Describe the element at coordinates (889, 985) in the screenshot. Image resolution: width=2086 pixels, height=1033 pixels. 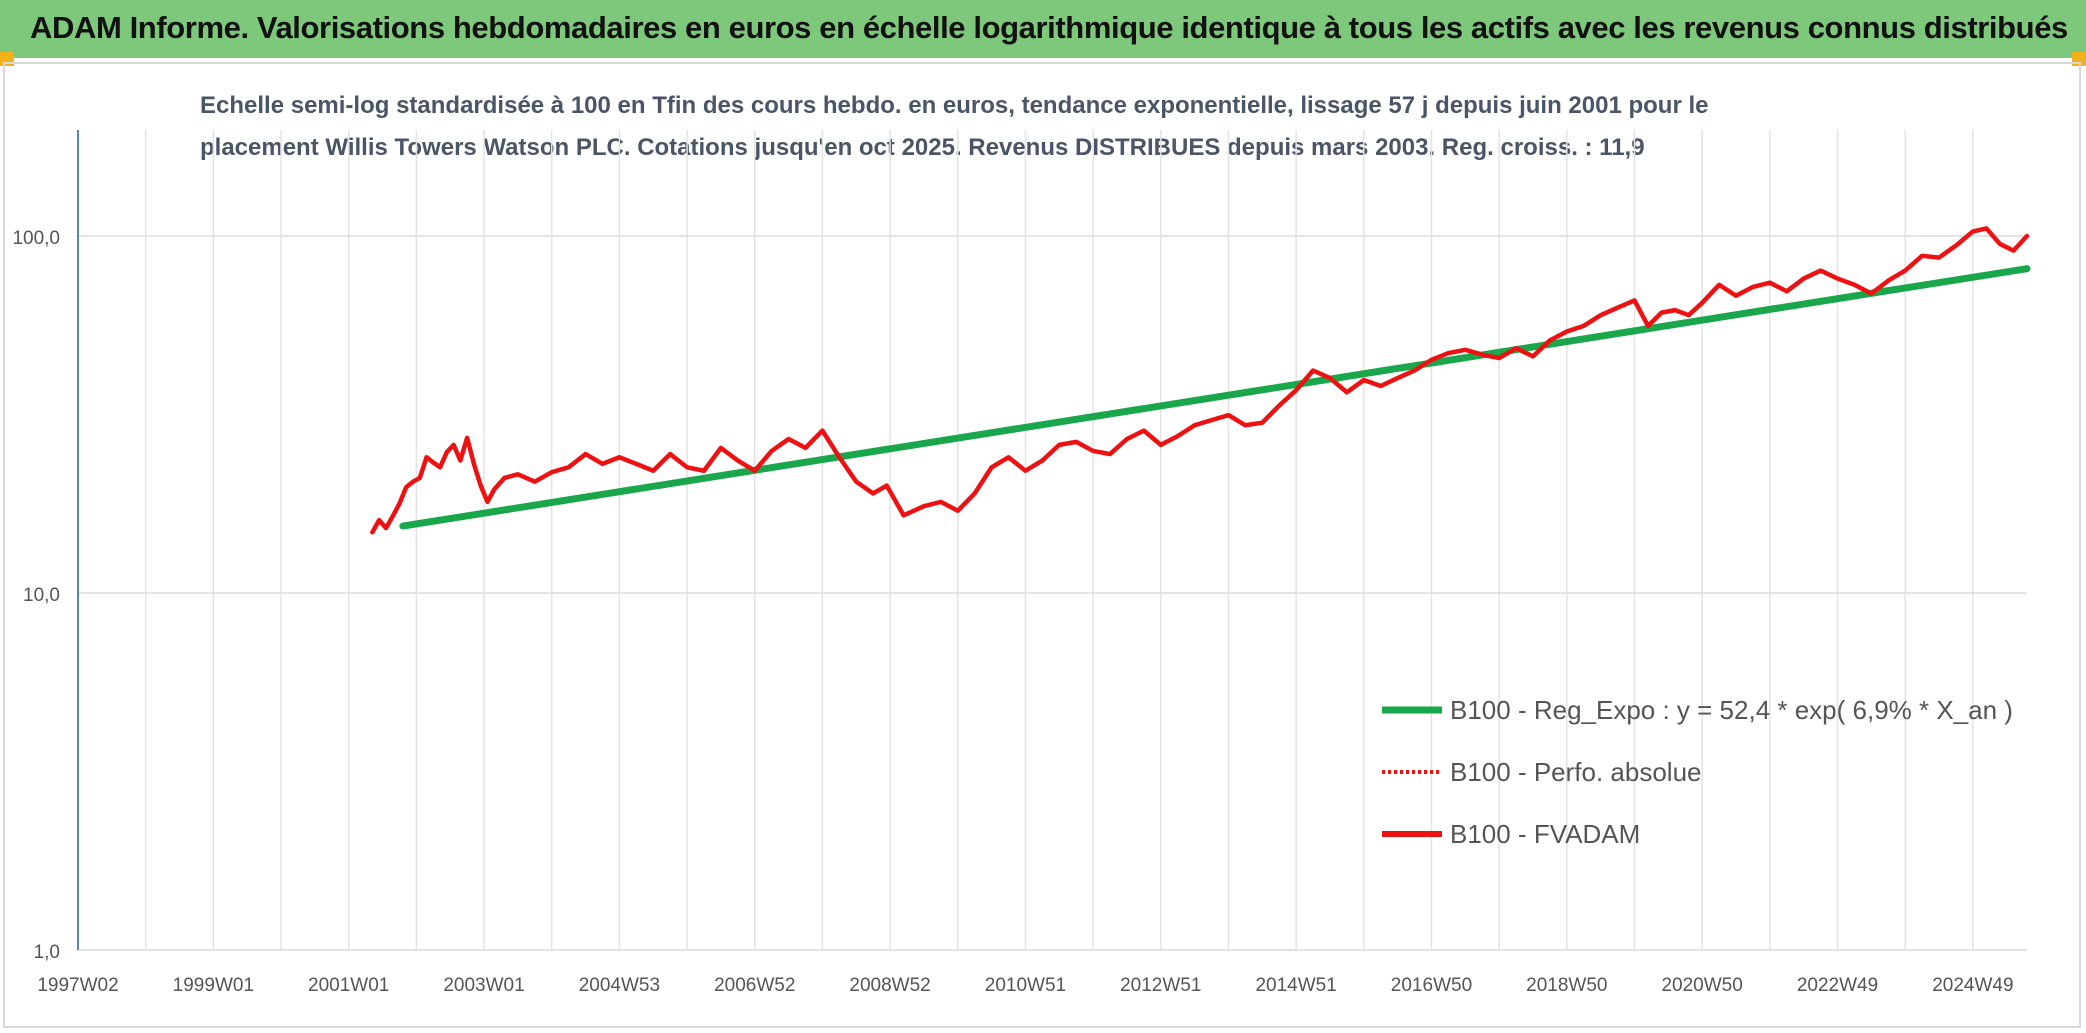
I see `x-tick-label: 2008W52` at that location.